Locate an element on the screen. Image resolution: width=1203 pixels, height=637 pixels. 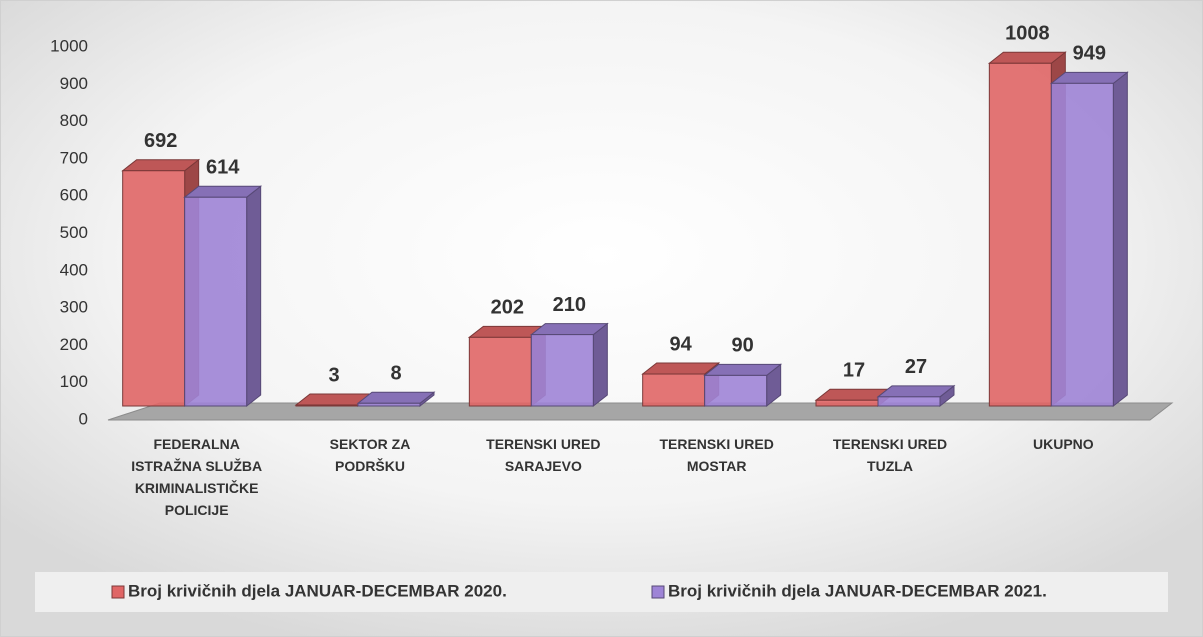
data-label: 692 is located at coordinates (160, 141).